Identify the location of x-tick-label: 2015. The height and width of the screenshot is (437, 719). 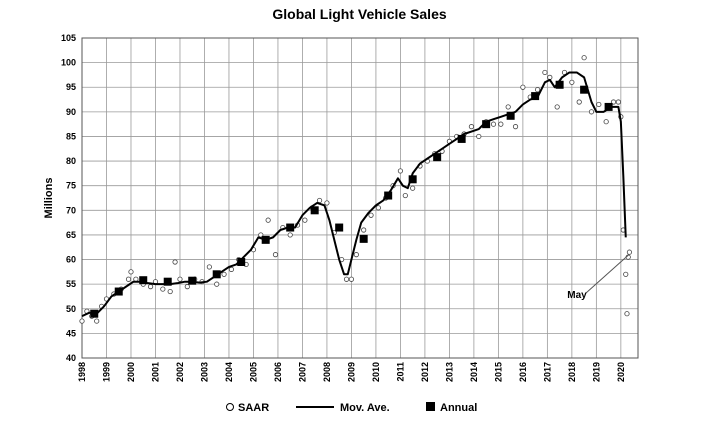
(498, 372).